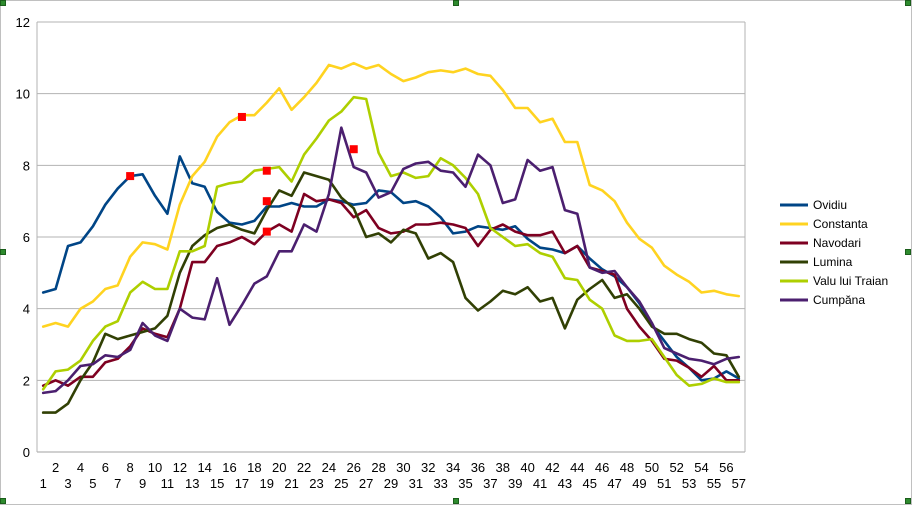 The height and width of the screenshot is (505, 912). I want to click on x-tick-label: 5, so click(92, 483).